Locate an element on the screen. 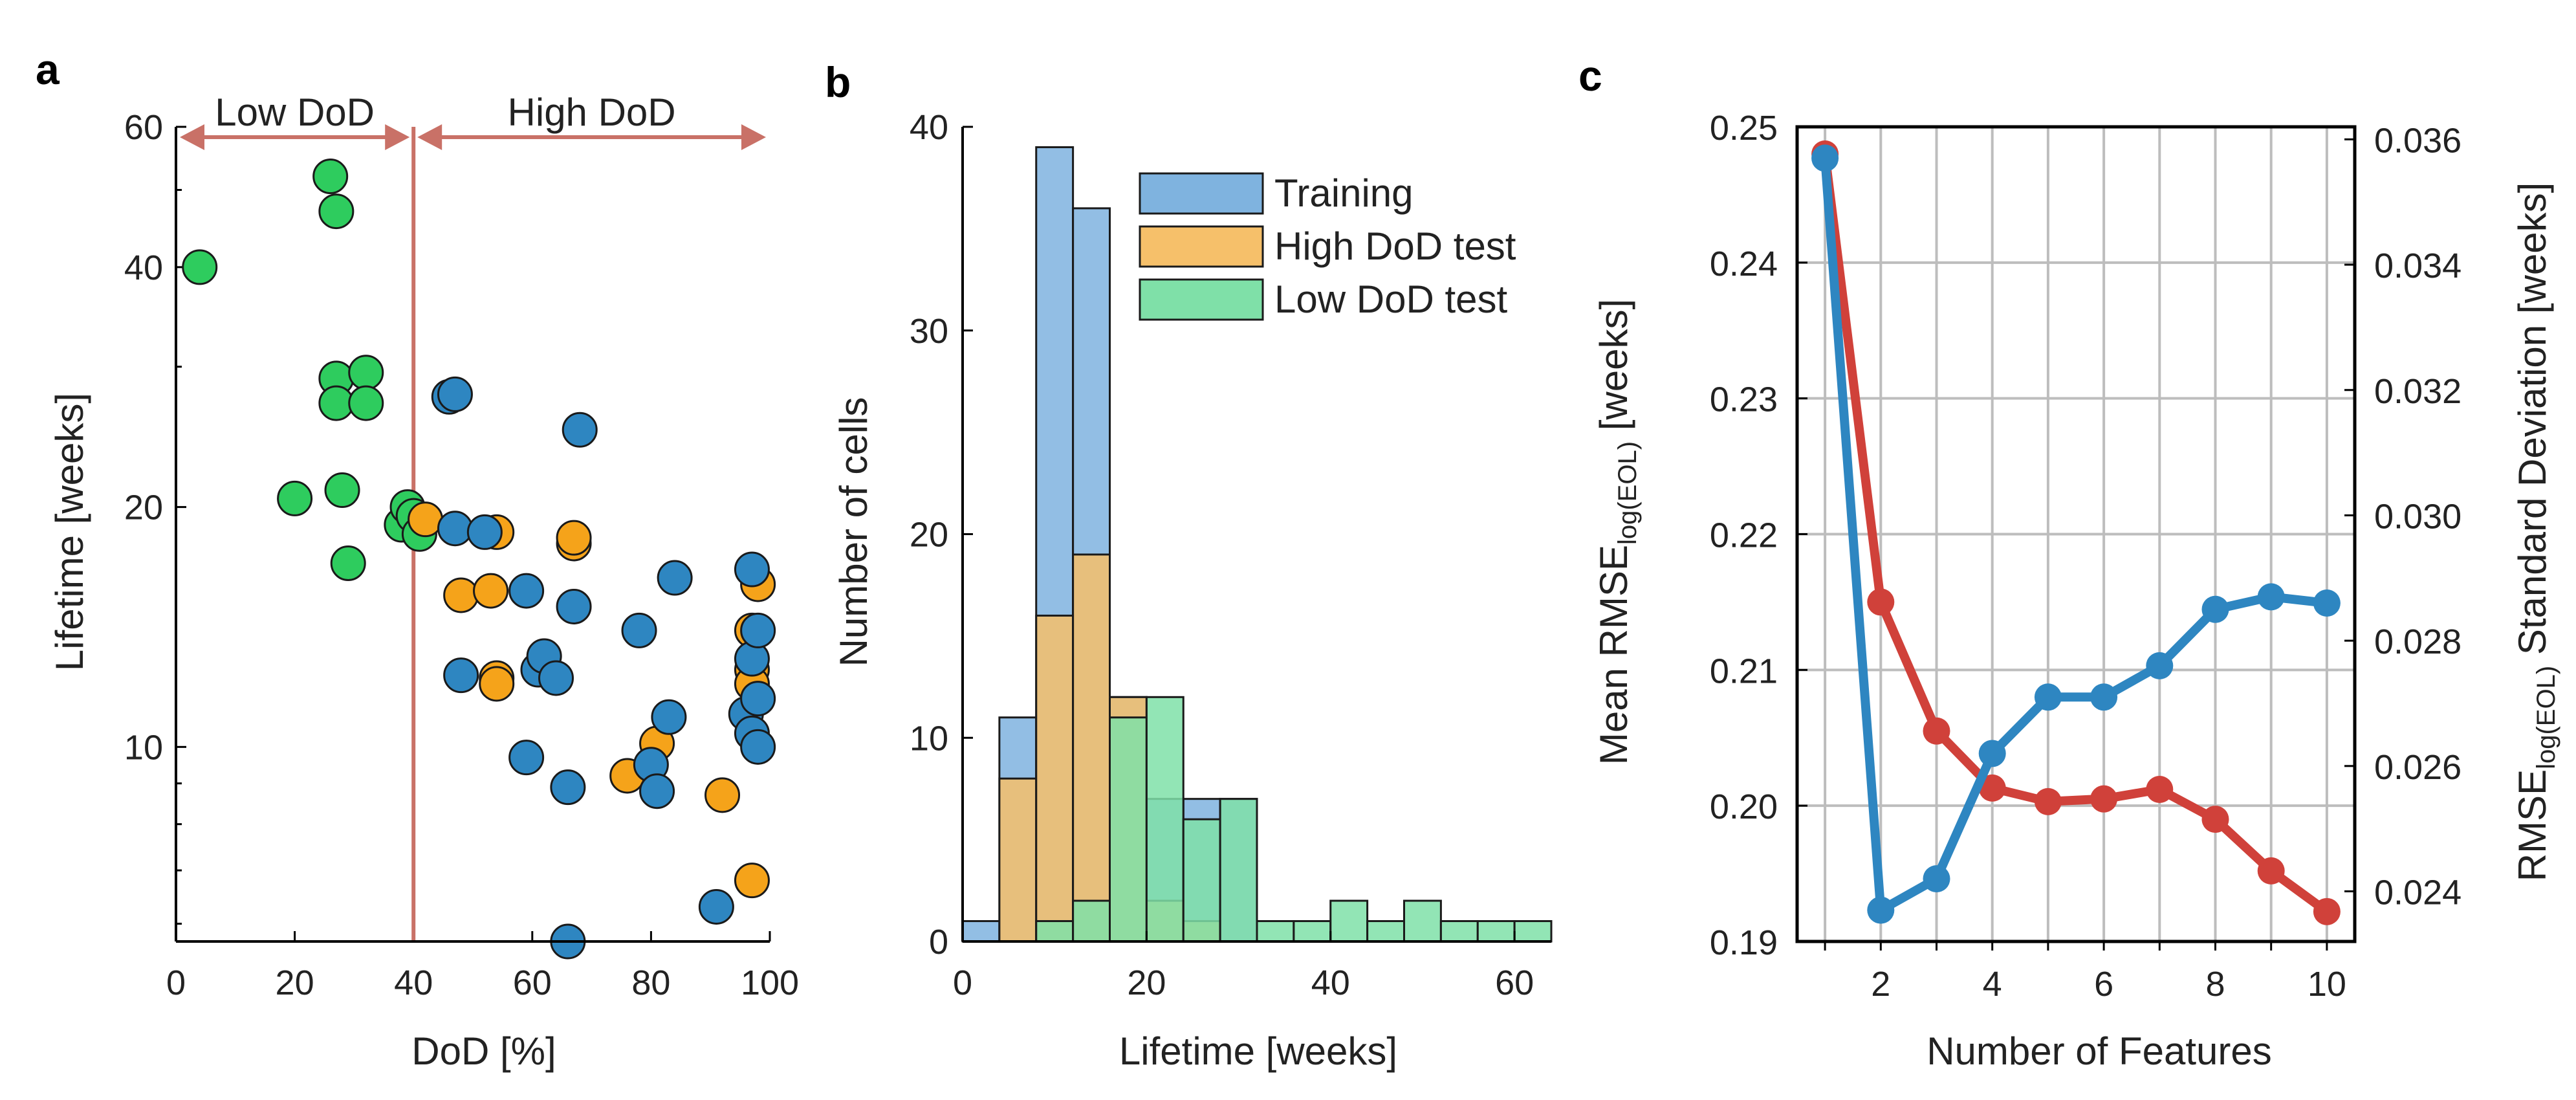 This screenshot has width=2576, height=1100. x-tick-label: 80 is located at coordinates (650, 982).